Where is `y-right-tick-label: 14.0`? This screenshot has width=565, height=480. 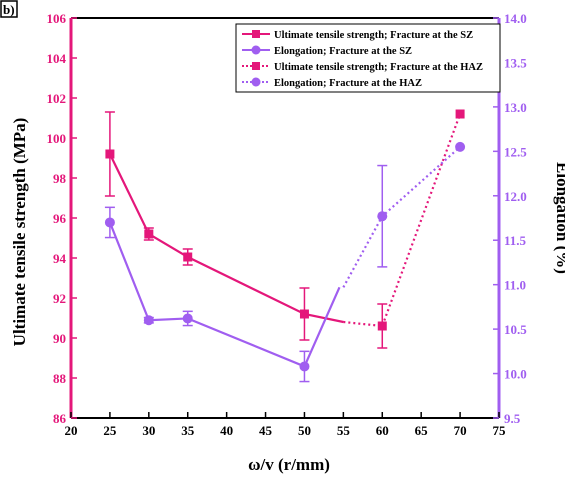
y-right-tick-label: 14.0 is located at coordinates (515, 18).